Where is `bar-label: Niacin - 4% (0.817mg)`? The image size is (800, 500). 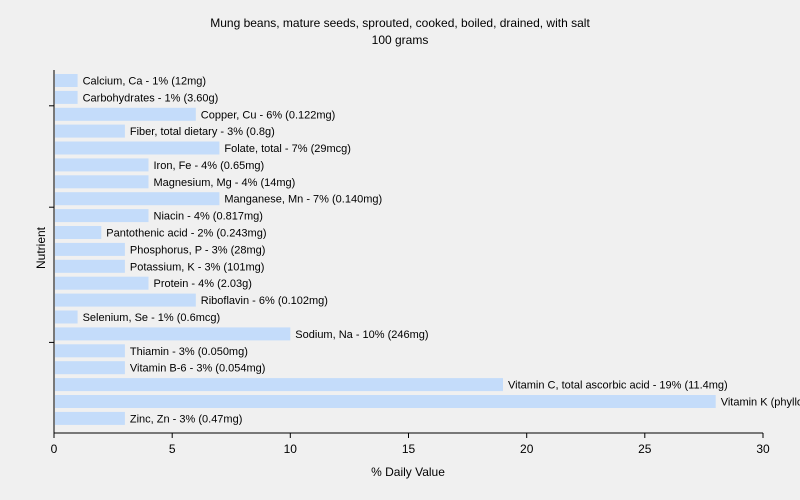 bar-label: Niacin - 4% (0.817mg) is located at coordinates (208, 217).